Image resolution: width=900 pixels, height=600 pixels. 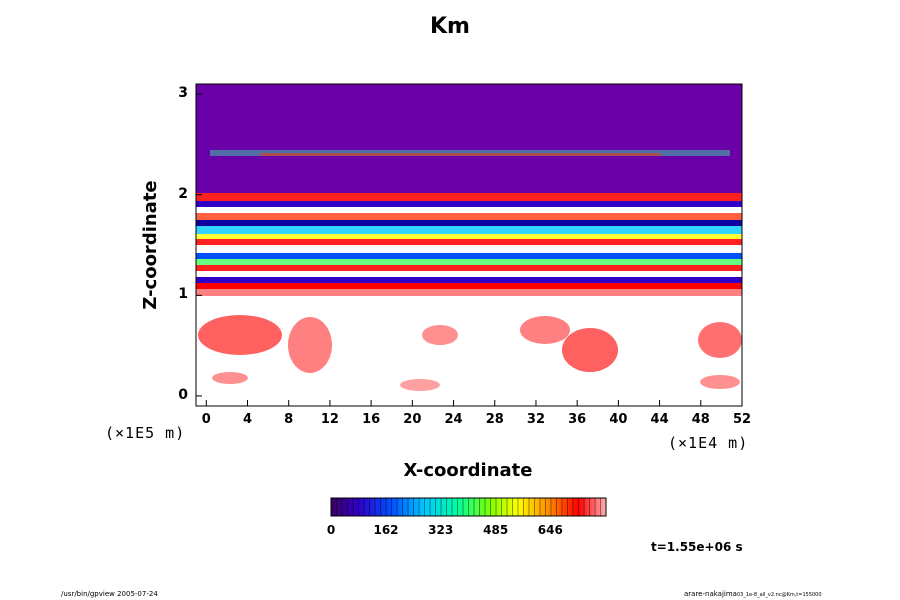 I want to click on z-scale-label: (×1E5 m), so click(x=145, y=433).